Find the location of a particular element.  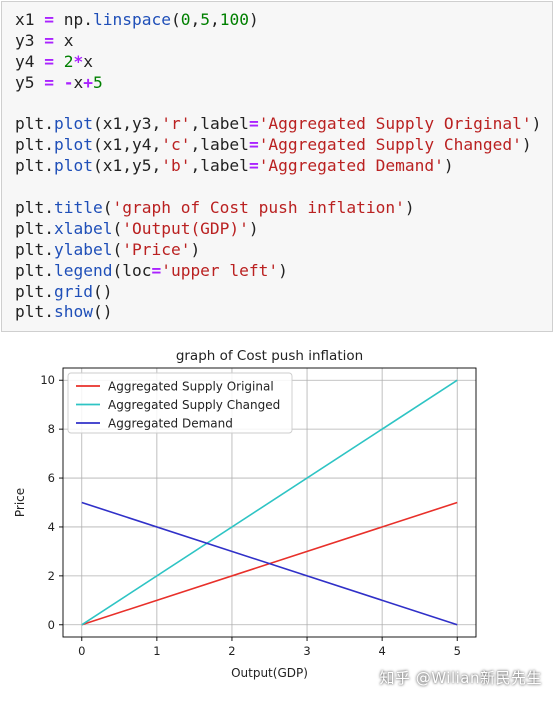

y-tick-label: 8 is located at coordinates (51, 429).